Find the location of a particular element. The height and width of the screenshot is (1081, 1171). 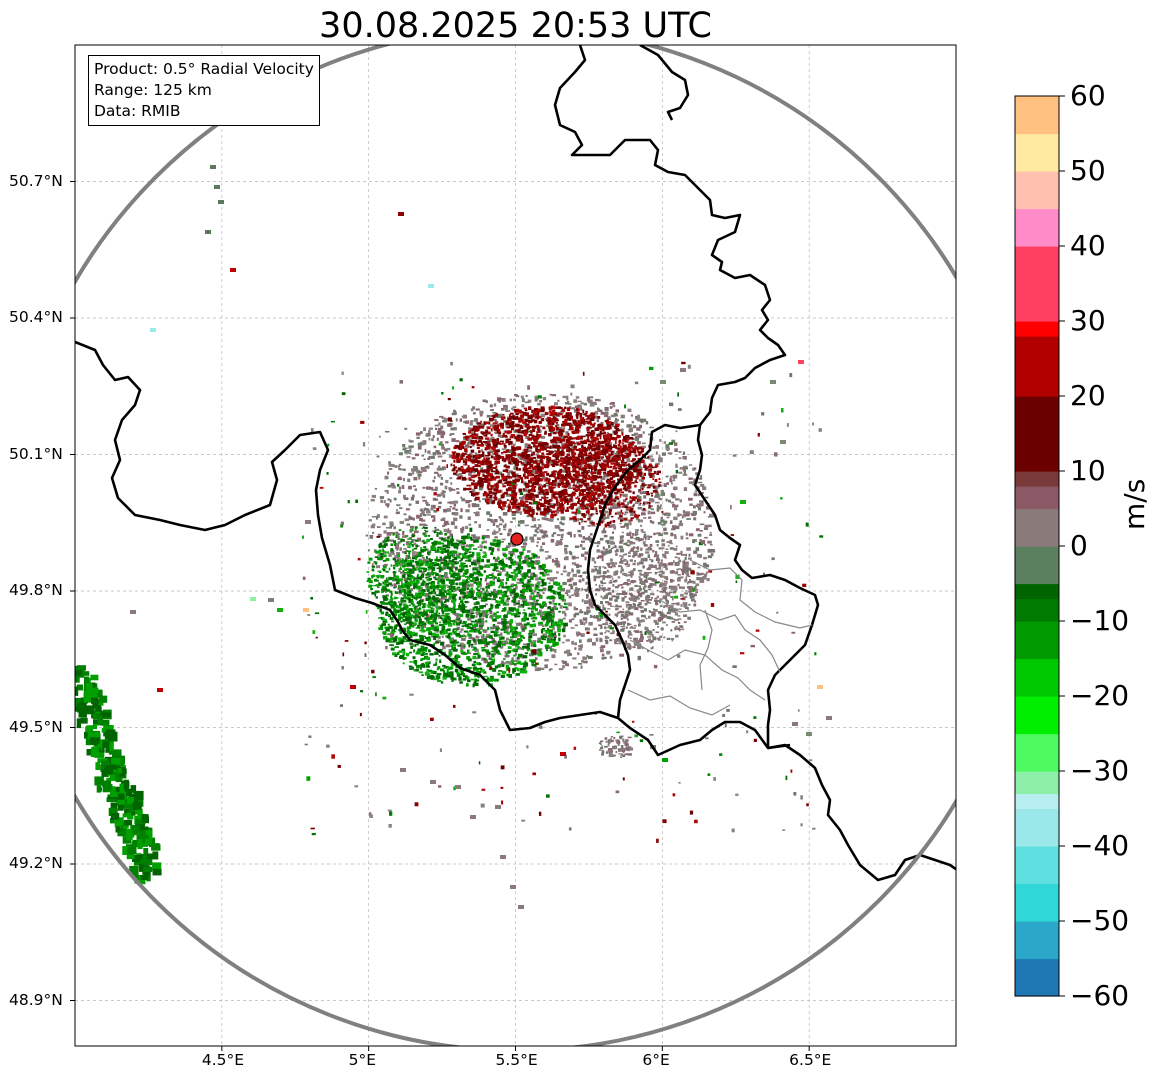

colorbar-tick-label: −50 is located at coordinates (1100, 920).